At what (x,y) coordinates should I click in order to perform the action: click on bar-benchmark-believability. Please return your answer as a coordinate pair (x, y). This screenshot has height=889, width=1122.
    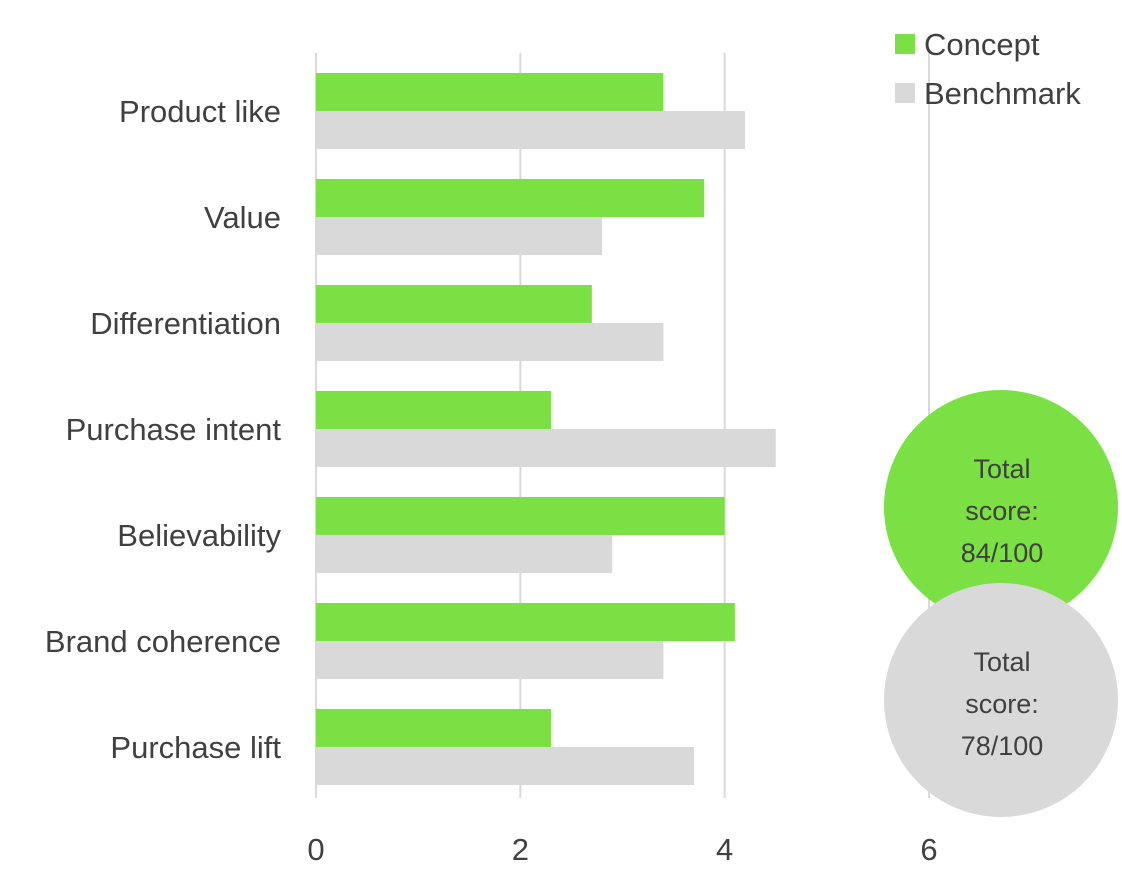
    Looking at the image, I should click on (464, 554).